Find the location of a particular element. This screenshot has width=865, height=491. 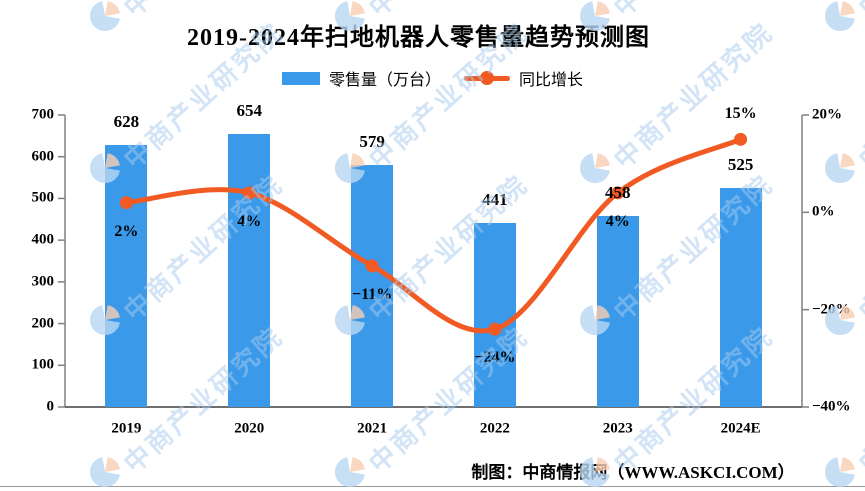

y-axis-right-tick-label: 0% is located at coordinates (823, 211).